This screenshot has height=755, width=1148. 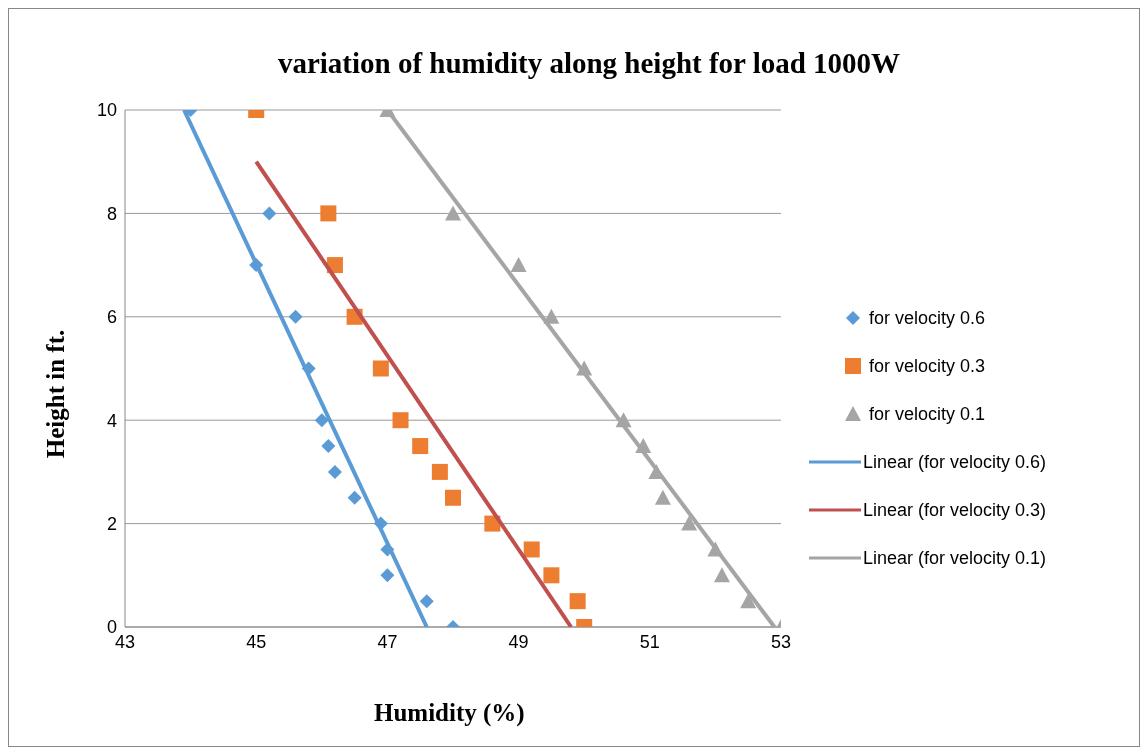 I want to click on y-tick-label: 6, so click(x=111, y=317).